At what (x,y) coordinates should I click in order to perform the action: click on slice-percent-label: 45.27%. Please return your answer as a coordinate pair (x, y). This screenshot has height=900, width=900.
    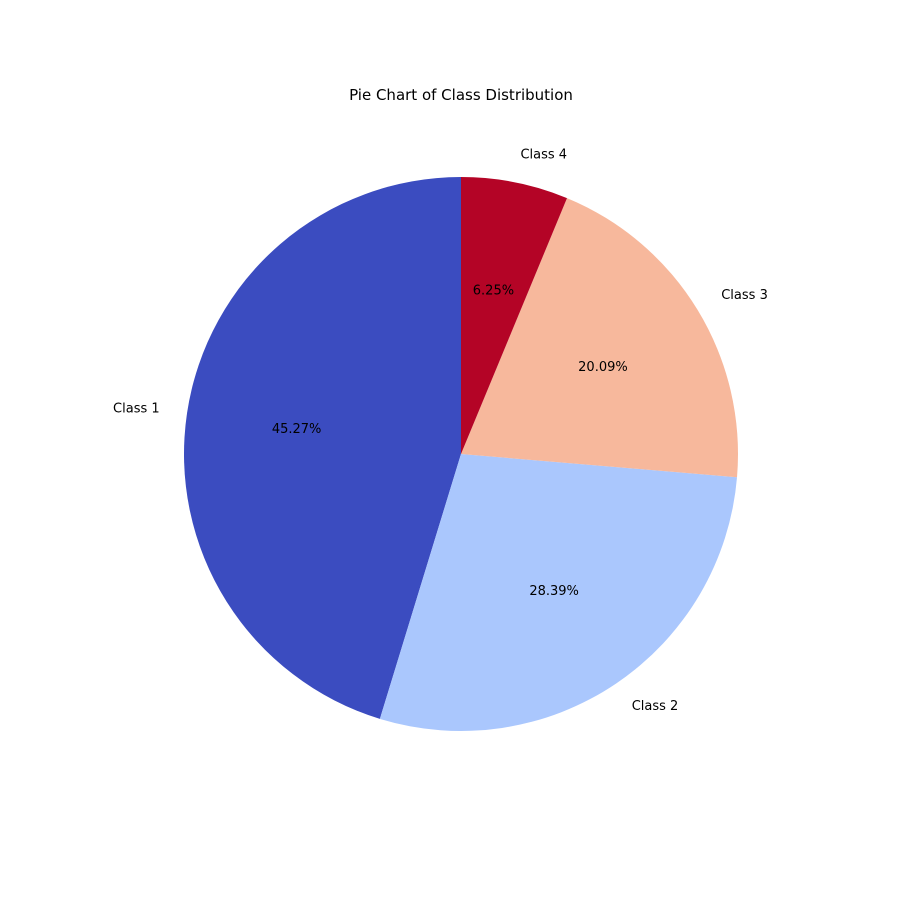
    Looking at the image, I should click on (297, 429).